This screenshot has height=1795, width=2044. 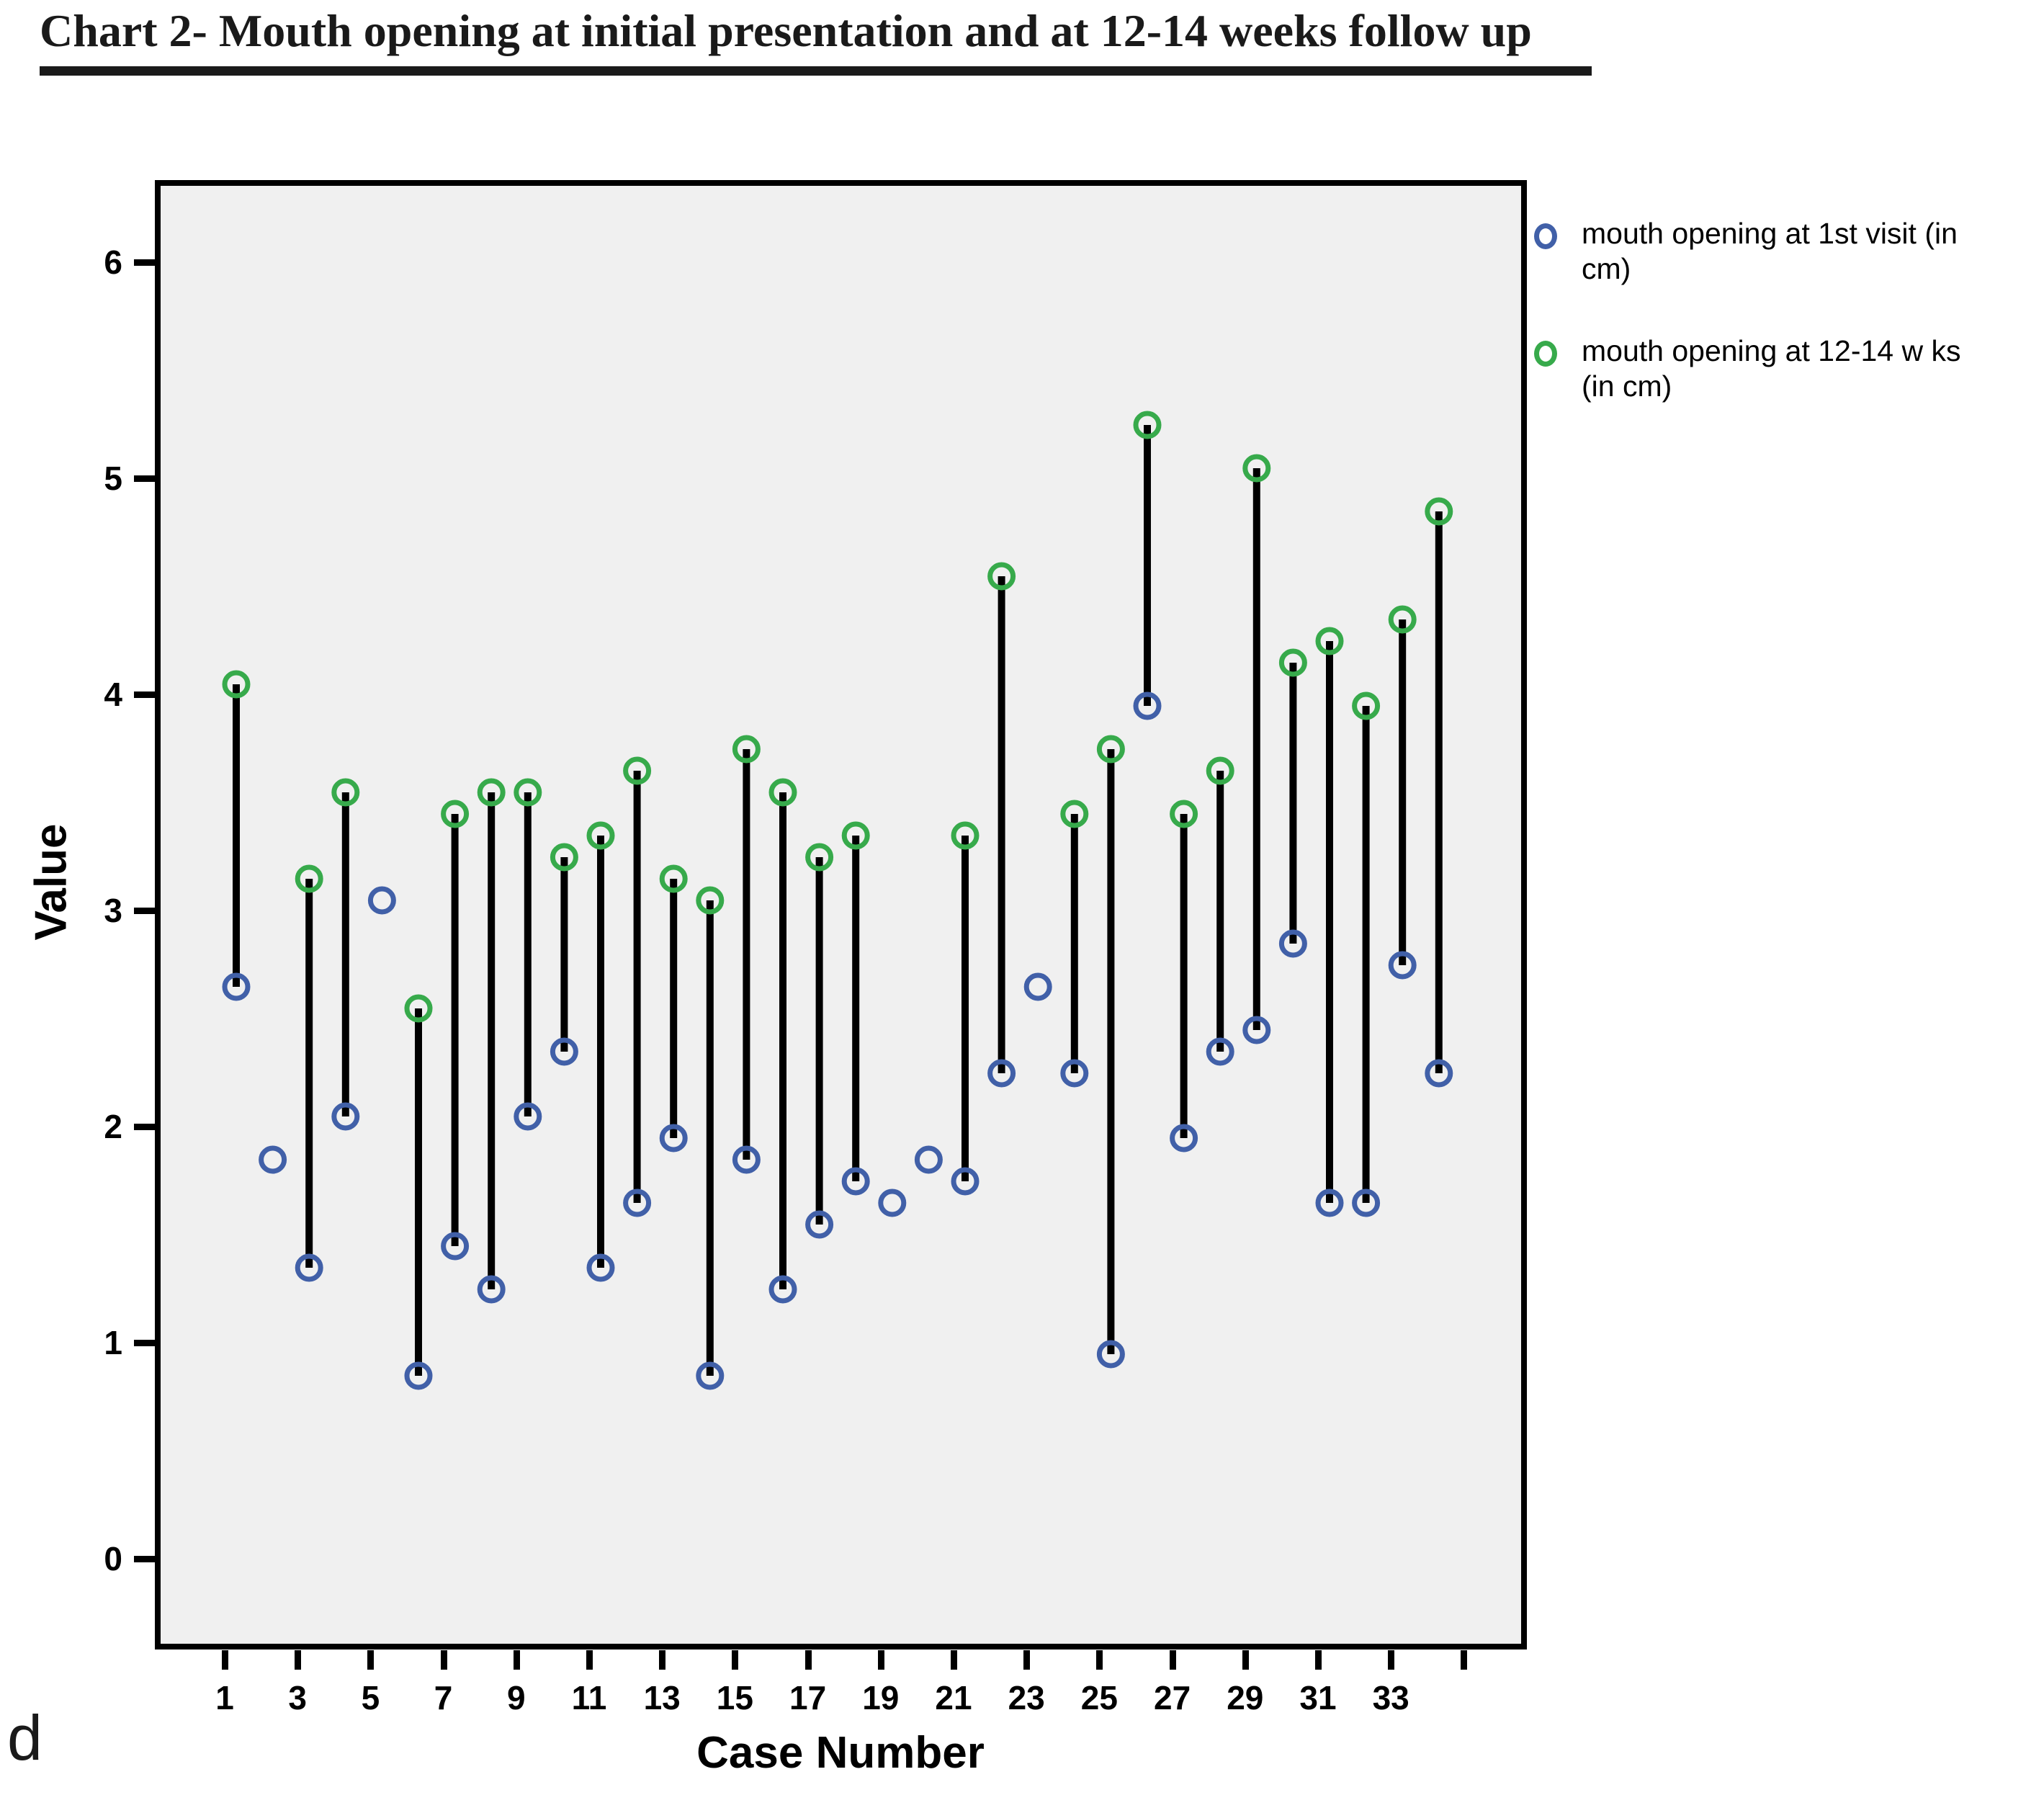 What do you see at coordinates (113, 694) in the screenshot?
I see `y-tick-label: 4` at bounding box center [113, 694].